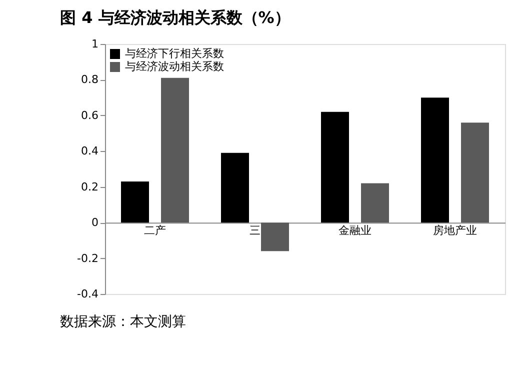 The height and width of the screenshot is (380, 516). Describe the element at coordinates (174, 66) in the screenshot. I see `legend-label: 与经济波动相关系数` at that location.